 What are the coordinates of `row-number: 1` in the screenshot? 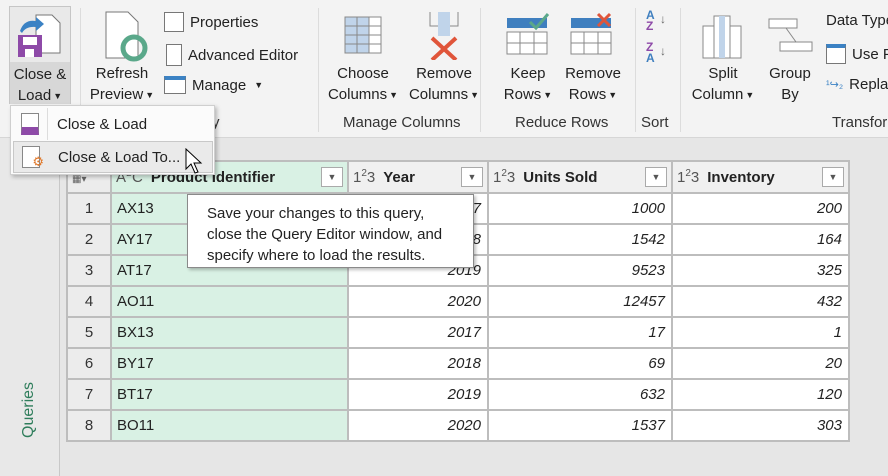 It's located at (89, 208).